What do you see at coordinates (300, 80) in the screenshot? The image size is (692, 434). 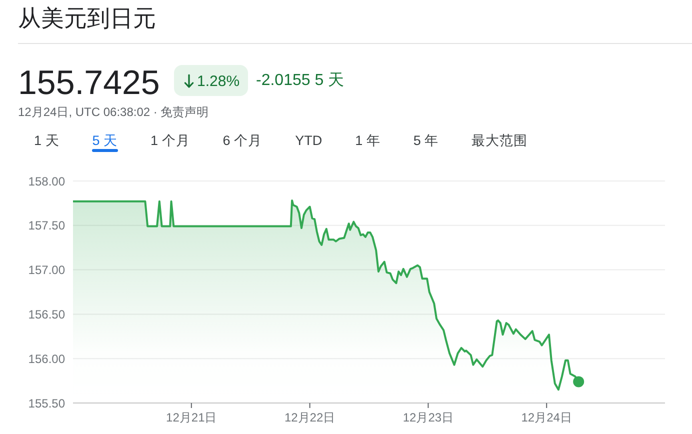 I see `text: -2.0155 5 天` at bounding box center [300, 80].